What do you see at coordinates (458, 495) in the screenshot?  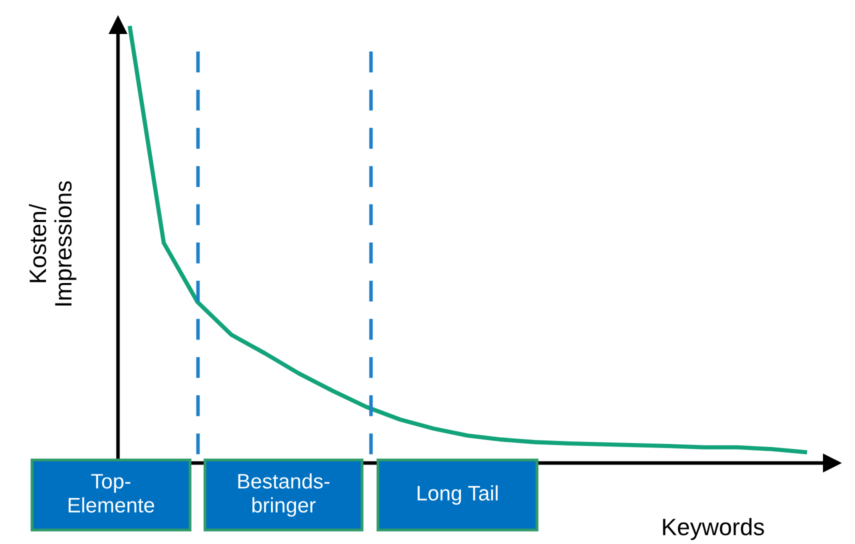 I see `text: Long Tail` at bounding box center [458, 495].